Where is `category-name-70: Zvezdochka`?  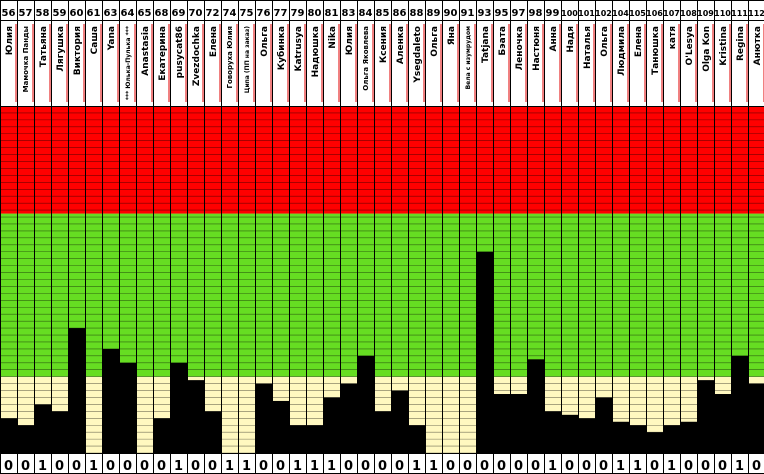 category-name-70: Zvezdochka is located at coordinates (197, 56).